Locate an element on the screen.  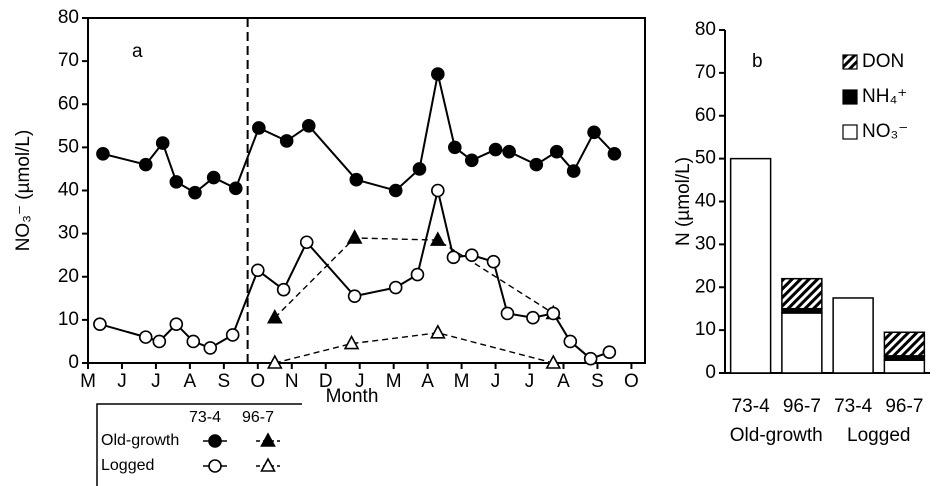
legend-column: 96-7 is located at coordinates (258, 417).